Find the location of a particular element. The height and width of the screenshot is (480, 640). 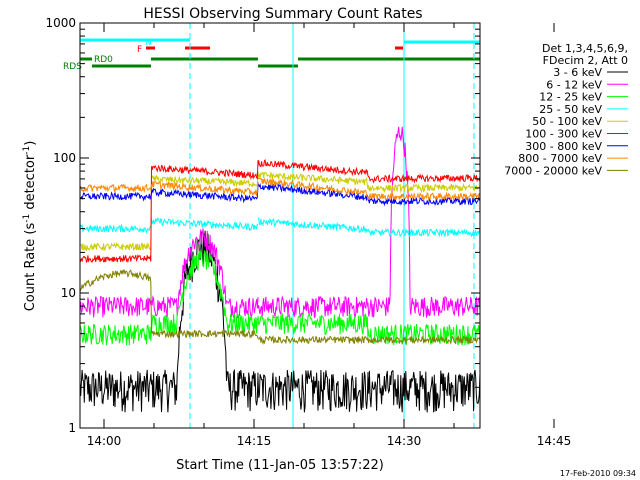

y-axis-label: Count Rate (s-1 detector-1) is located at coordinates (30, 226).